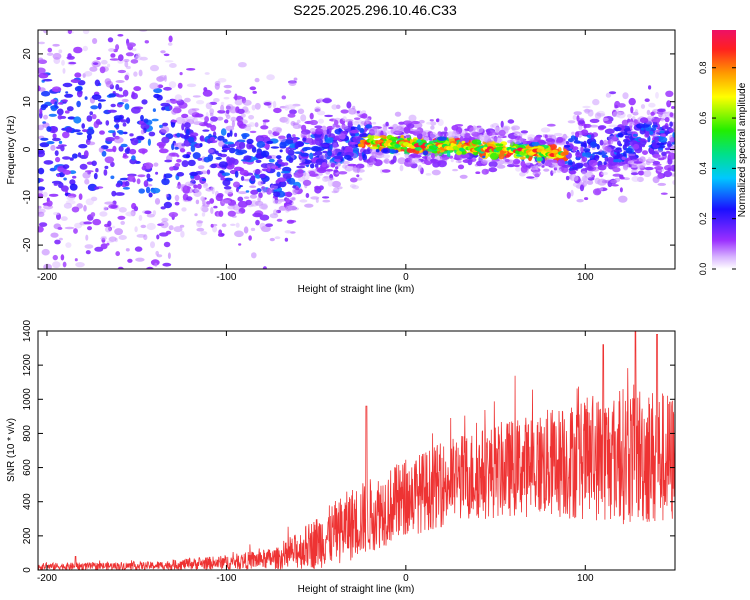  What do you see at coordinates (27, 54) in the screenshot?
I see `y-tick-label: 20` at bounding box center [27, 54].